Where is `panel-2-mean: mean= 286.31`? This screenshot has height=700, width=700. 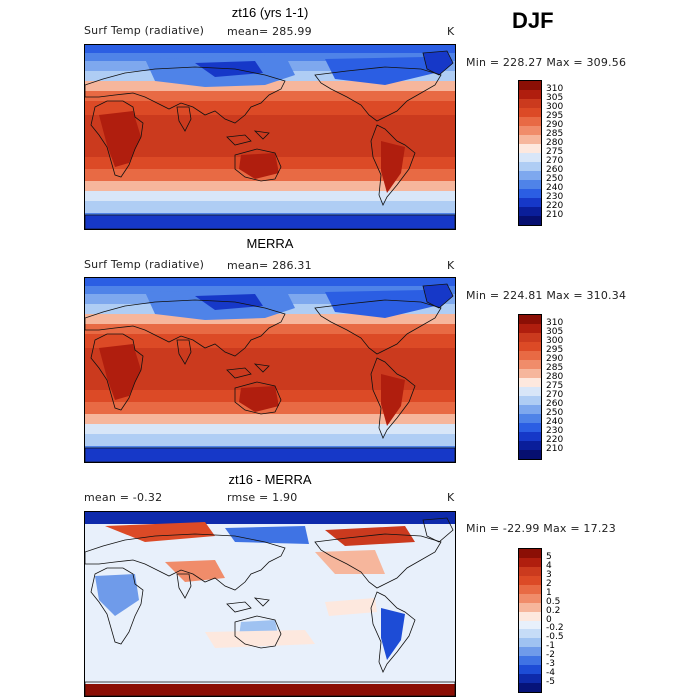 panel-2-mean: mean= 286.31 is located at coordinates (269, 265).